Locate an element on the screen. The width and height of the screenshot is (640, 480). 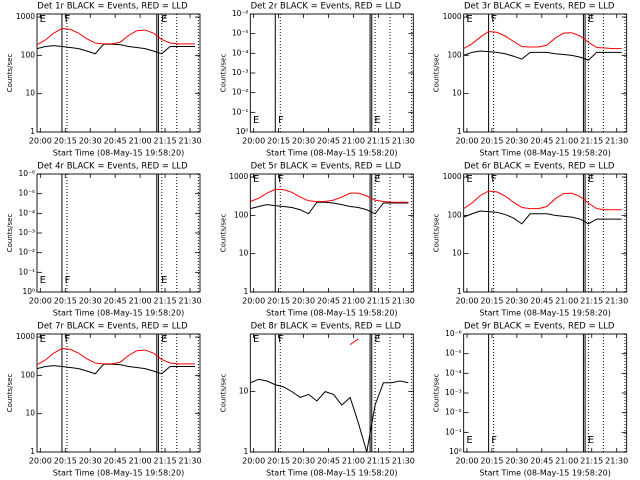
chart-title: Det 7r BLACK = Events, RED = LLD is located at coordinates (112, 327).